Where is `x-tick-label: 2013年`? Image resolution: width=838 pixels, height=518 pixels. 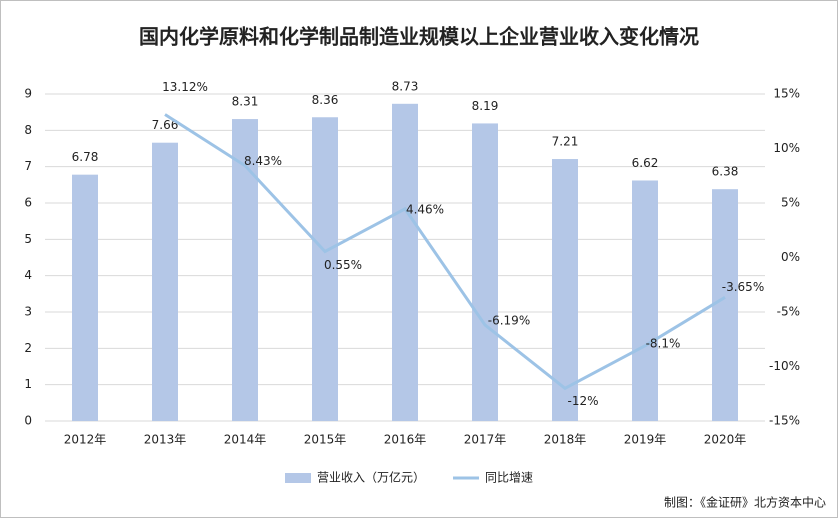
x-tick-label: 2013年 is located at coordinates (165, 440).